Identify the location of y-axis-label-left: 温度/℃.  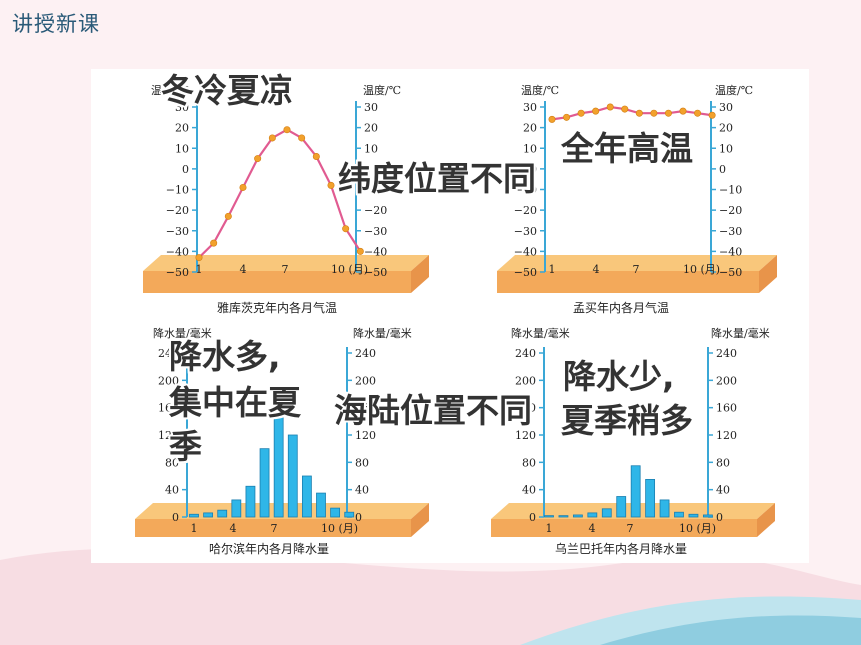
(540, 90).